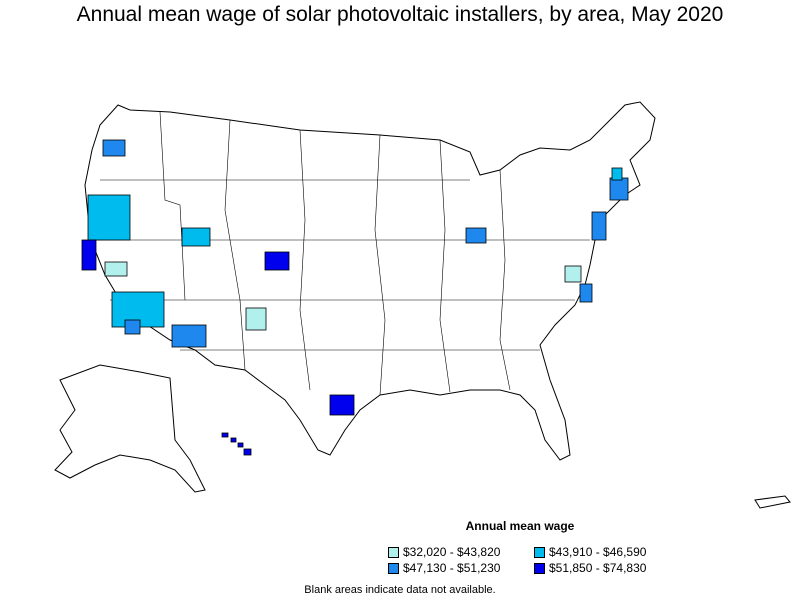  I want to click on area-new-mexico, so click(256, 319).